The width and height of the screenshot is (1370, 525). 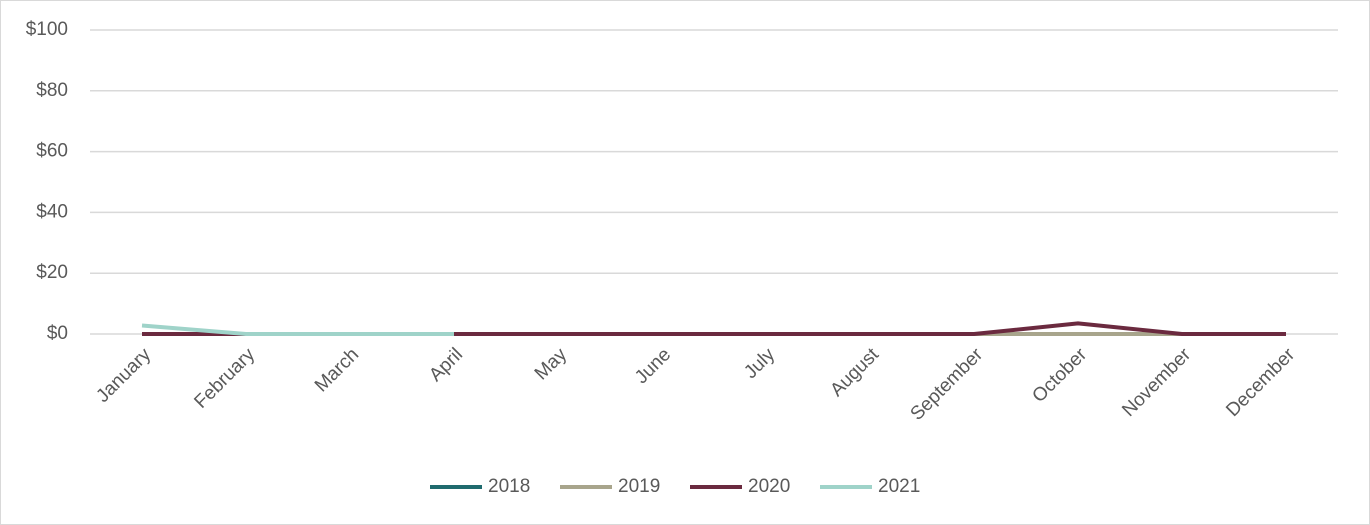 What do you see at coordinates (52, 151) in the screenshot?
I see `y-tick-label: $60` at bounding box center [52, 151].